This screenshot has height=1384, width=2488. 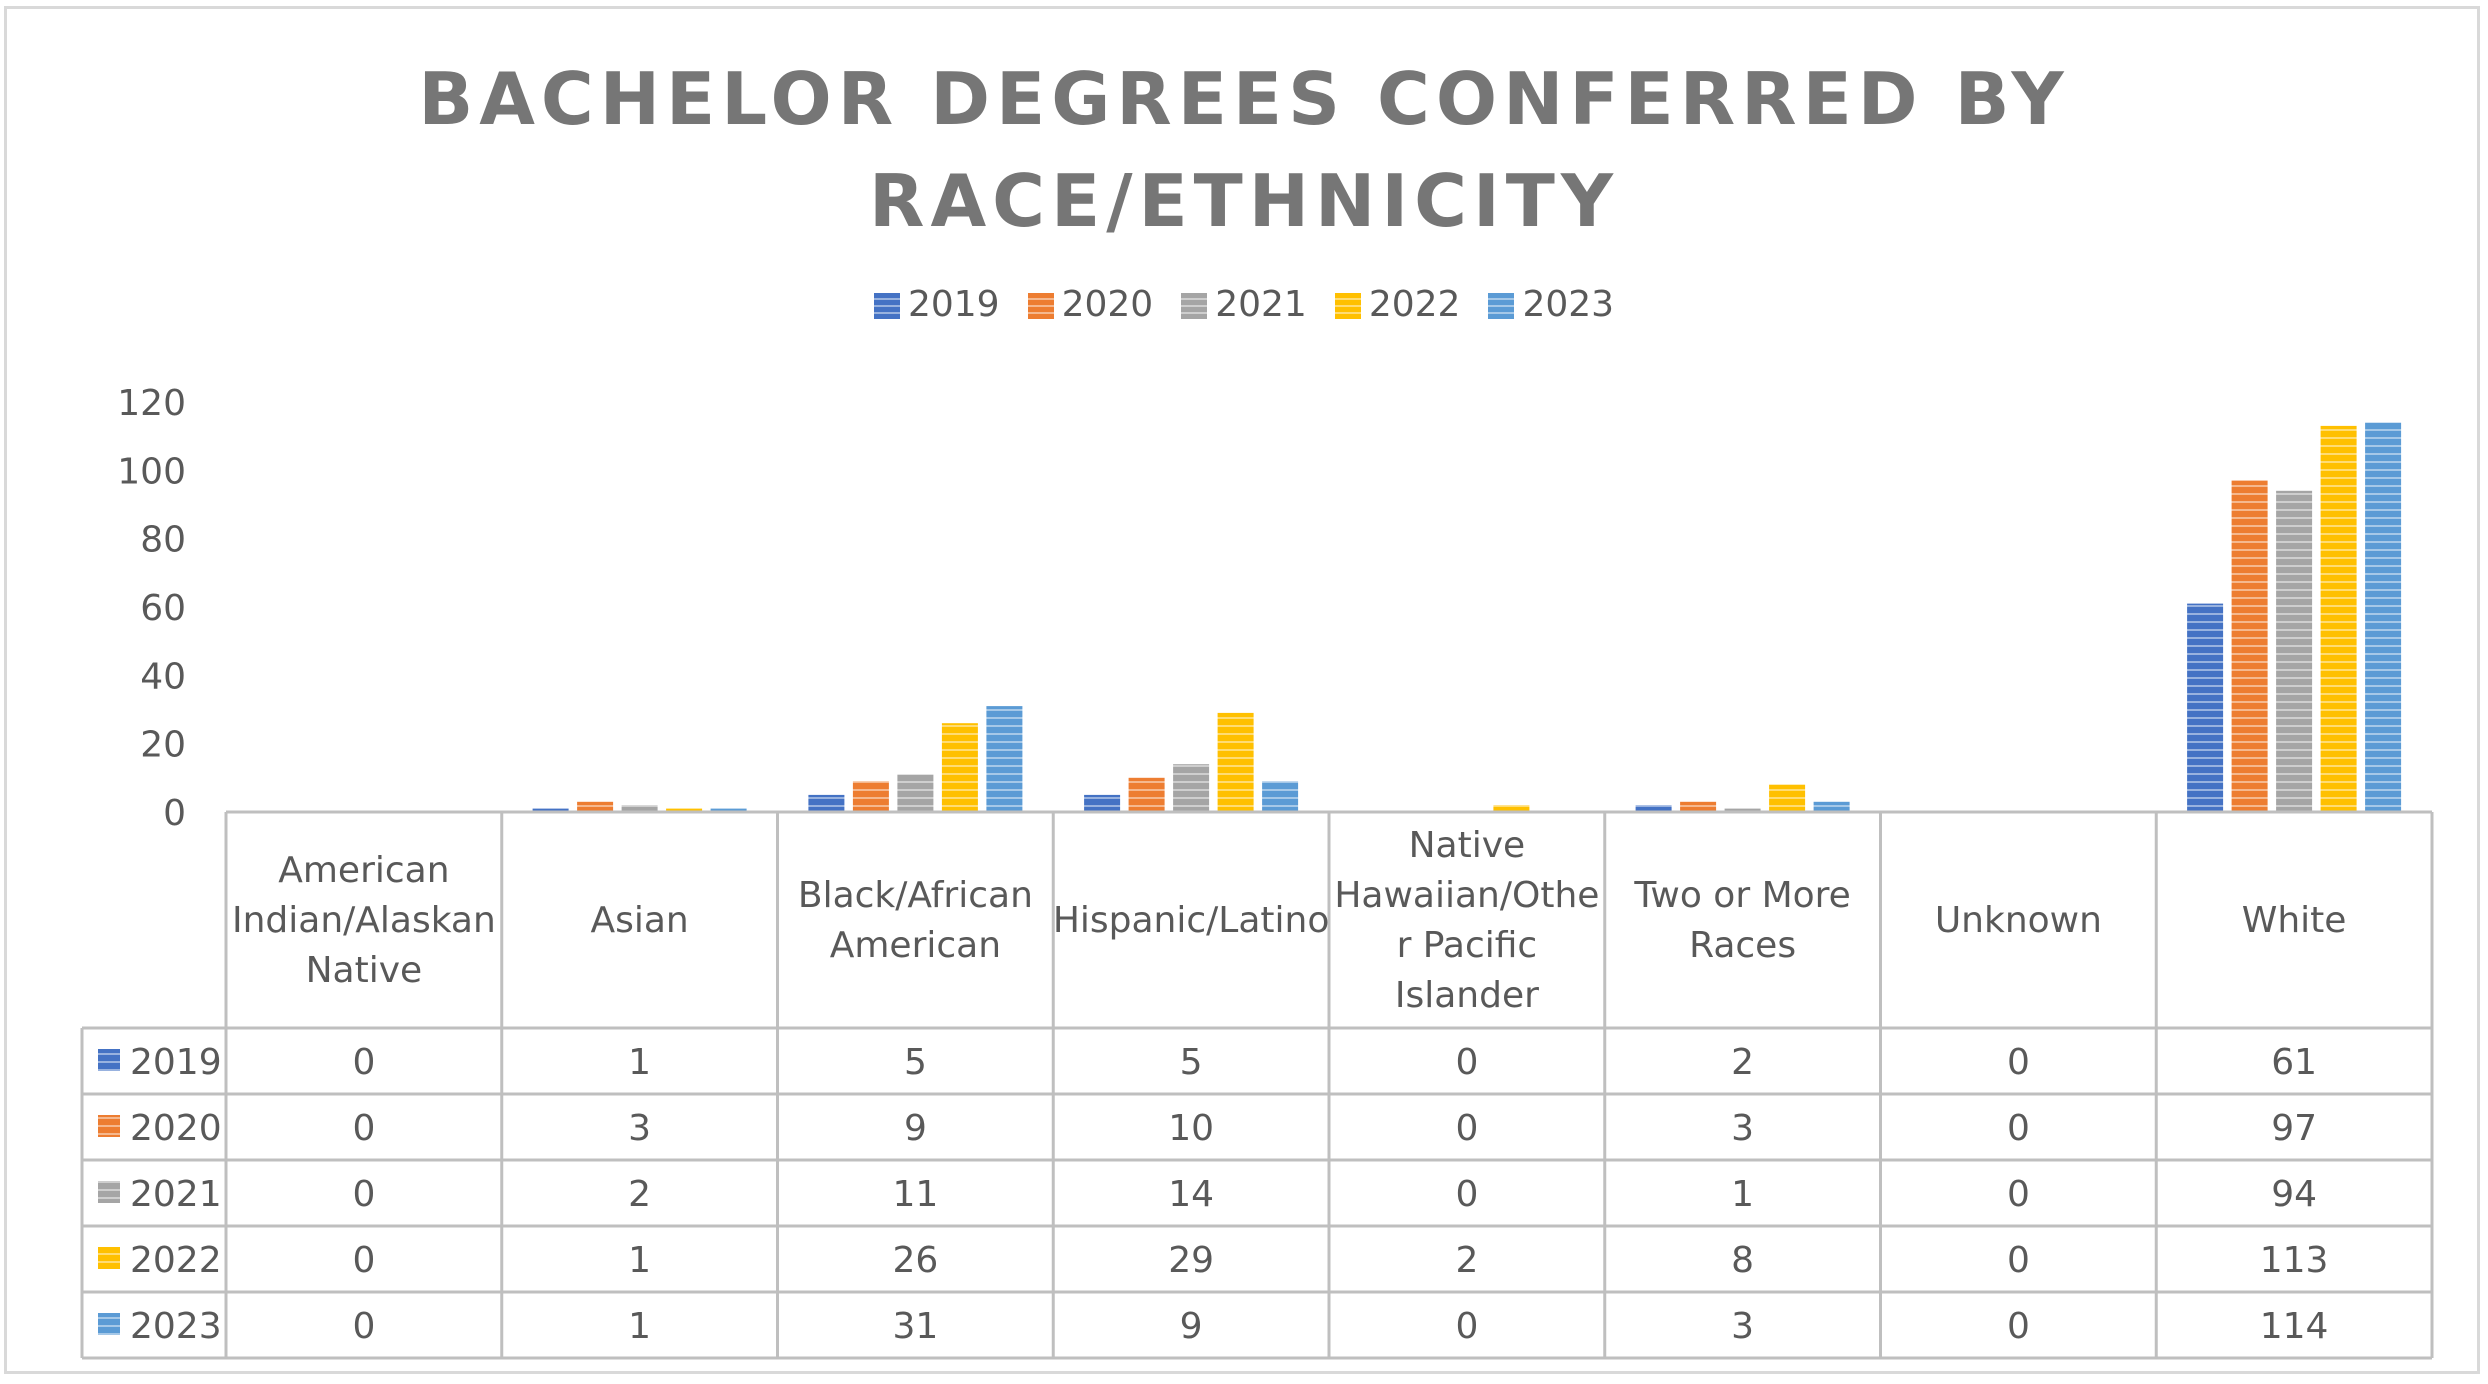 What do you see at coordinates (176, 1326) in the screenshot?
I see `table-row-label: 2023` at bounding box center [176, 1326].